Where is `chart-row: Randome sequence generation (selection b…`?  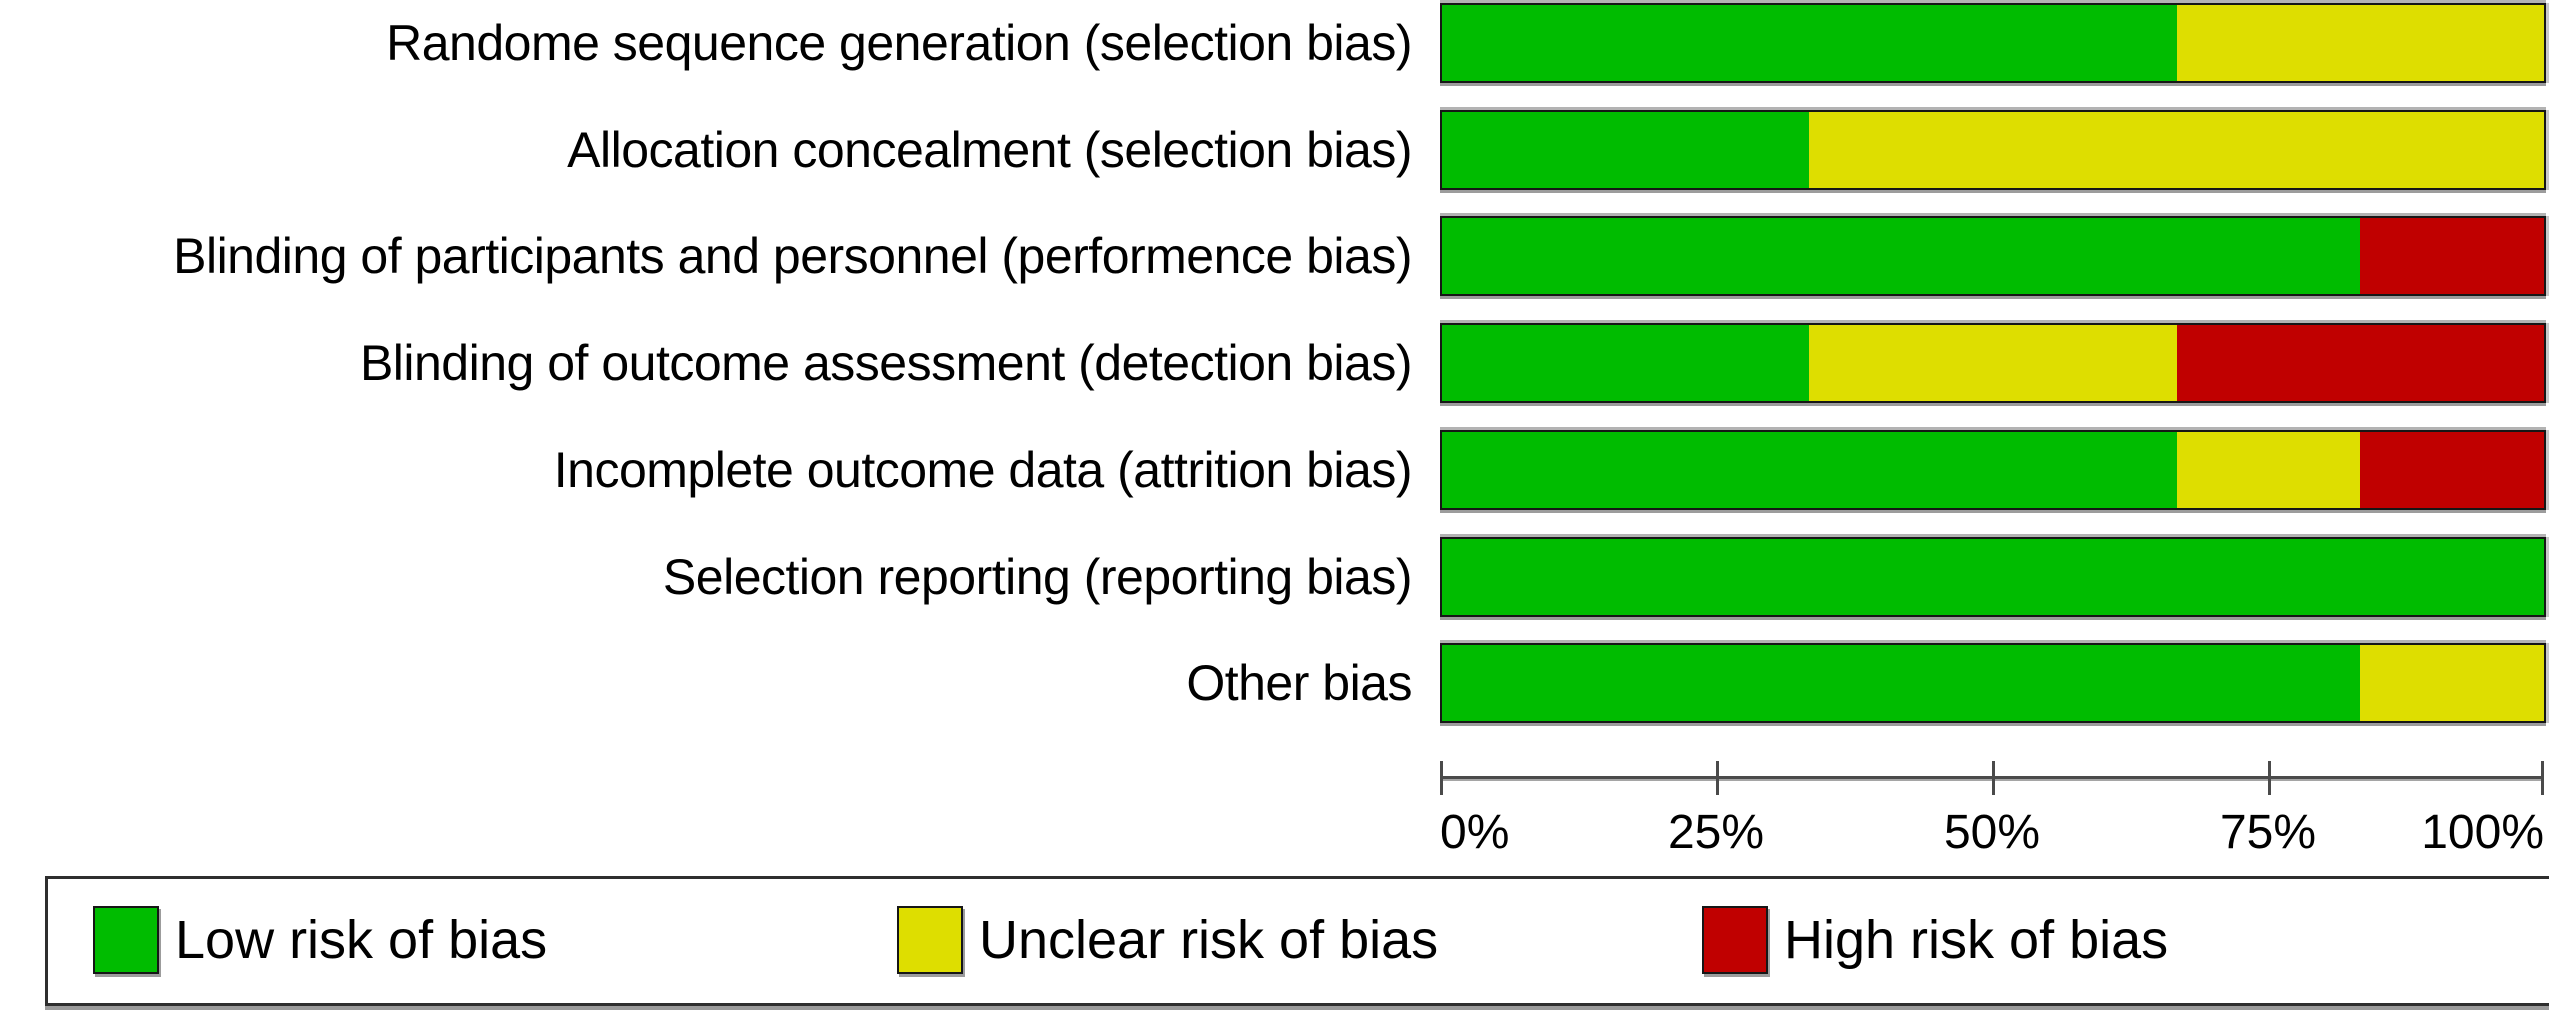 chart-row: Randome sequence generation (selection b… is located at coordinates (1274, 43).